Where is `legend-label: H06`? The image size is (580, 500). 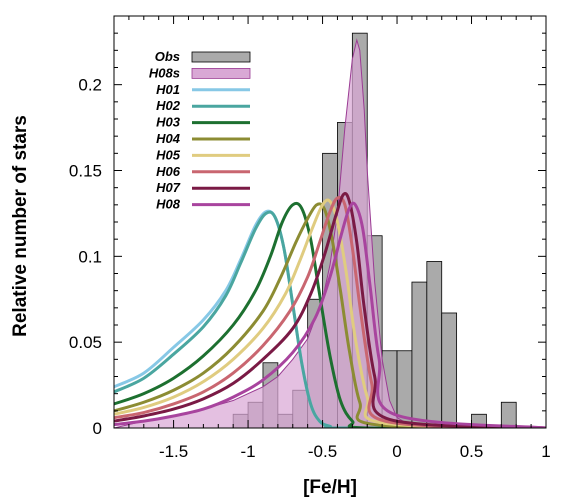 legend-label: H06 is located at coordinates (168, 171).